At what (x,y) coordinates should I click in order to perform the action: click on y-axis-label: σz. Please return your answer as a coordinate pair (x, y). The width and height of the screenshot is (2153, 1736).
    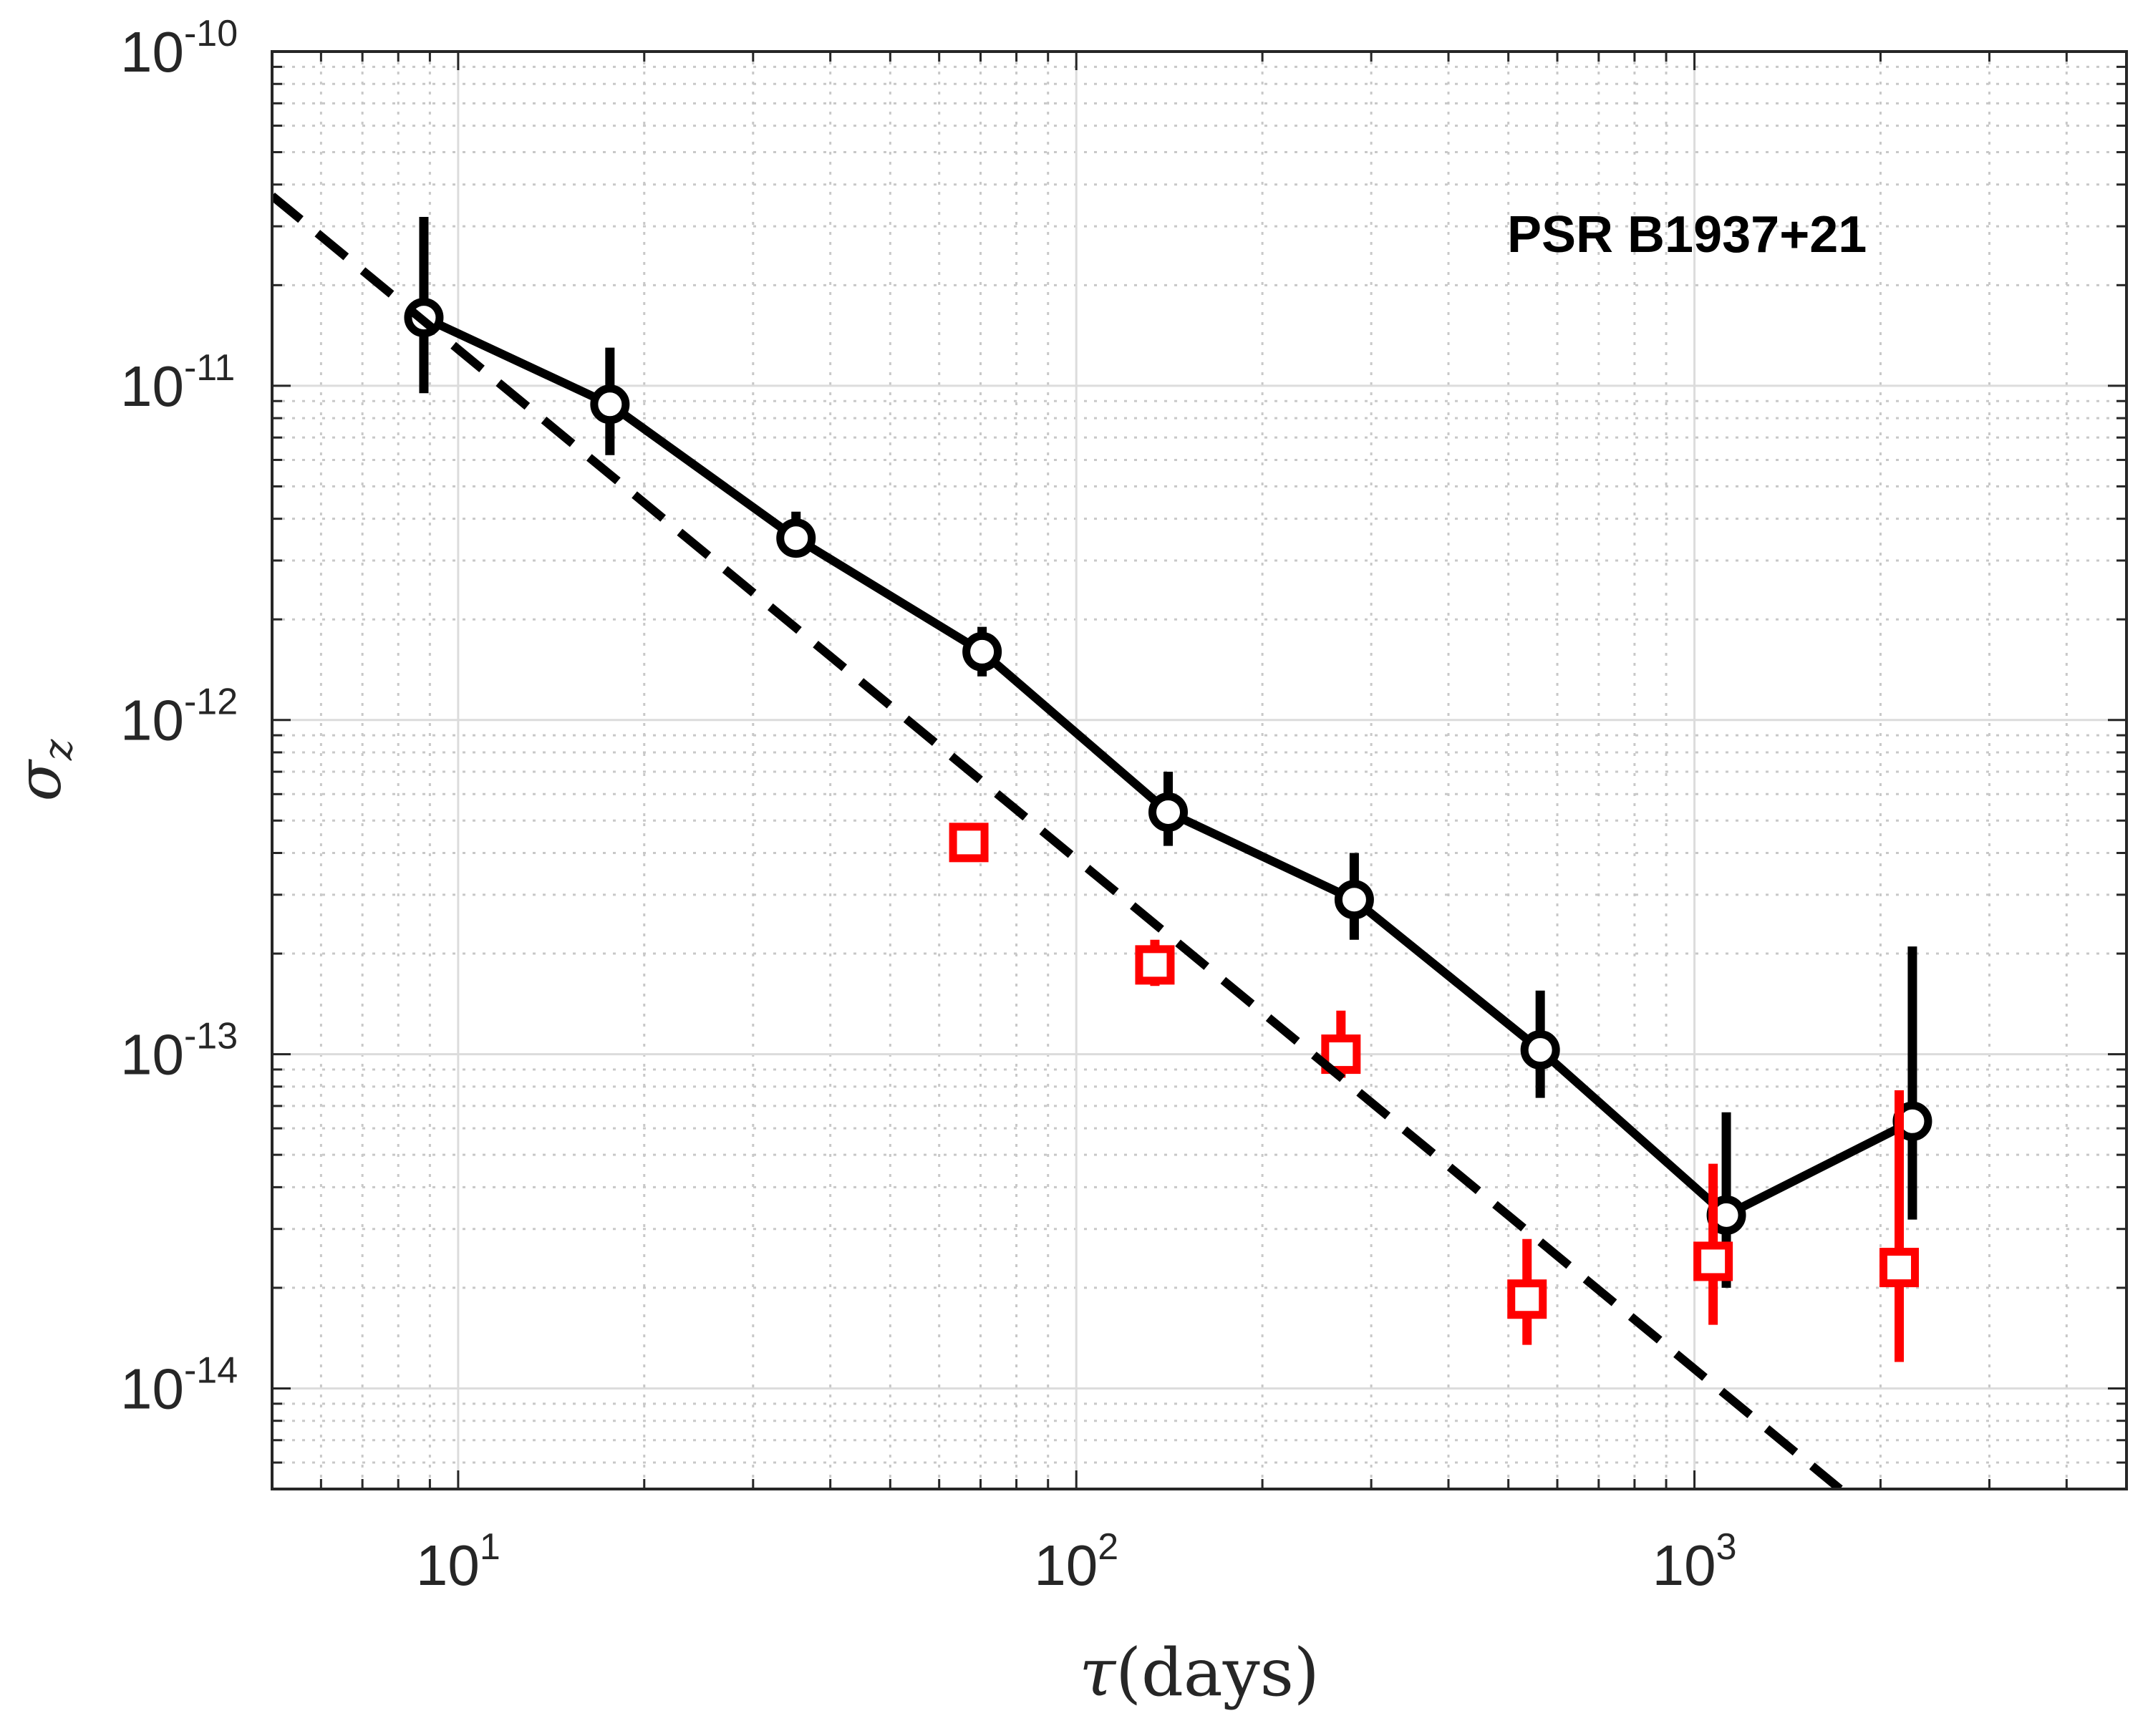
    Looking at the image, I should click on (43, 770).